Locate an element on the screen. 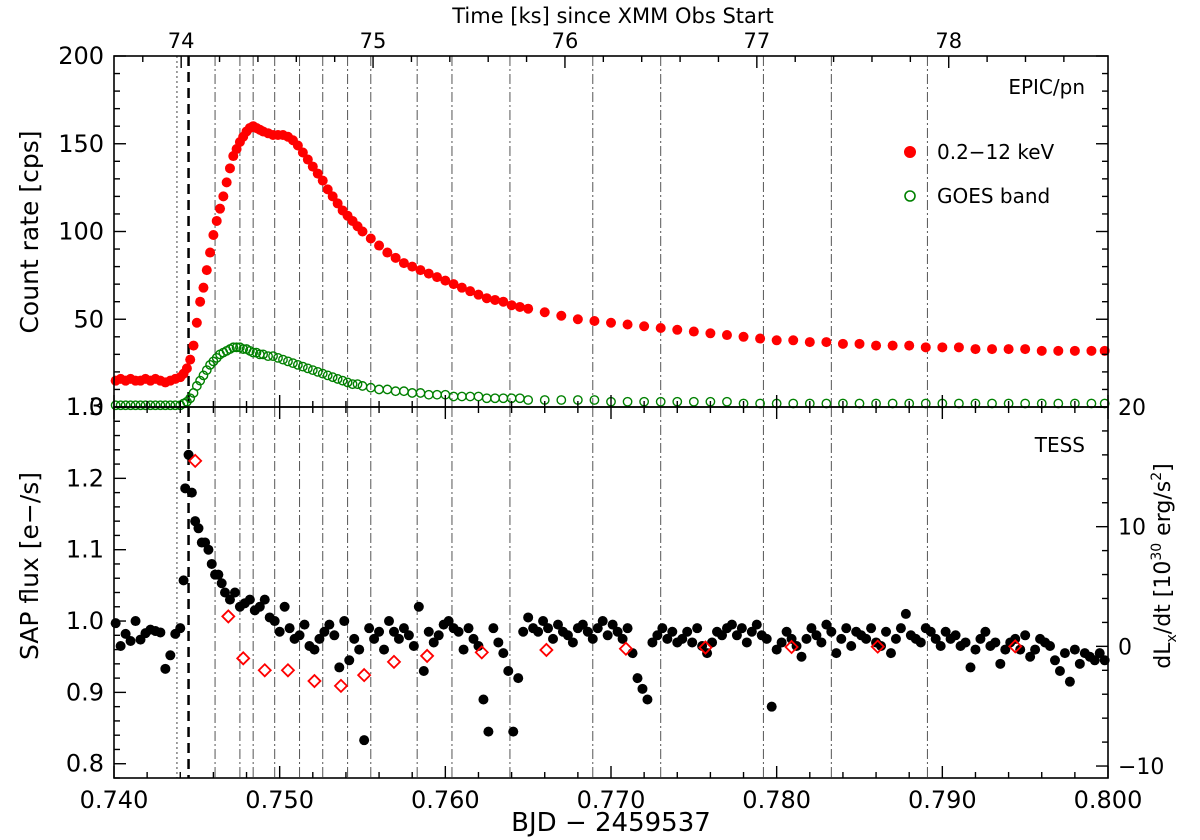 Image resolution: width=1200 pixels, height=840 pixels. y-tick-label-top: 150 is located at coordinates (81, 144).